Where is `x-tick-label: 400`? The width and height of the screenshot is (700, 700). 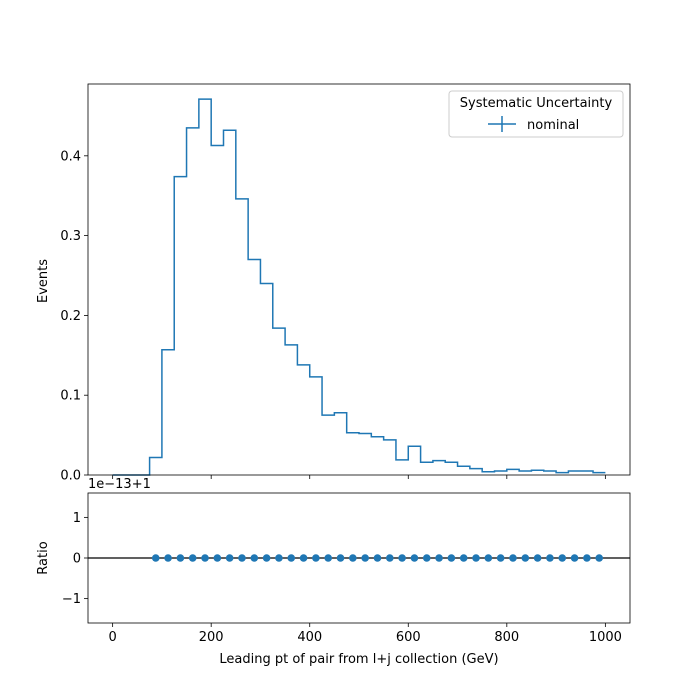 x-tick-label: 400 is located at coordinates (309, 637).